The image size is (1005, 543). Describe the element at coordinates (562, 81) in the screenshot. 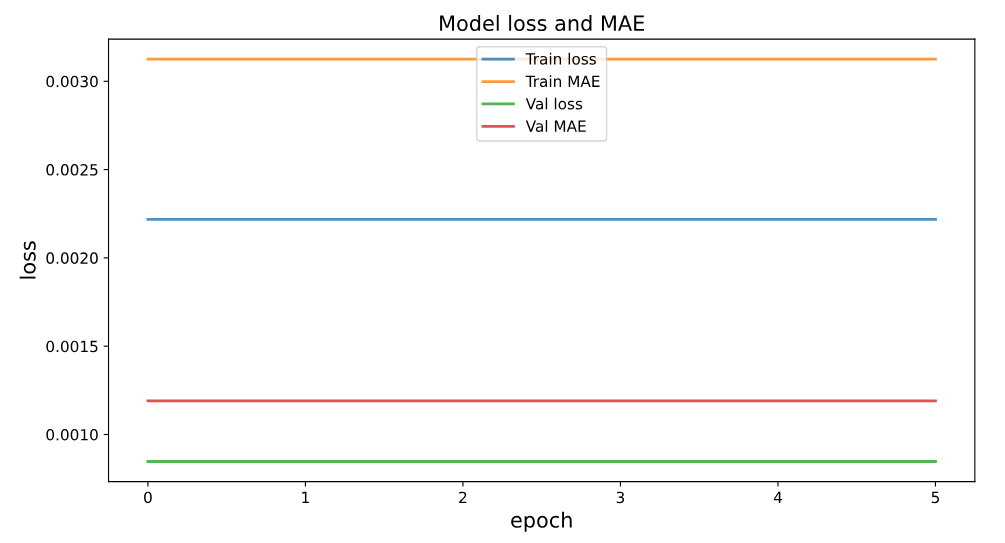

I see `legend-label: Train MAE` at that location.